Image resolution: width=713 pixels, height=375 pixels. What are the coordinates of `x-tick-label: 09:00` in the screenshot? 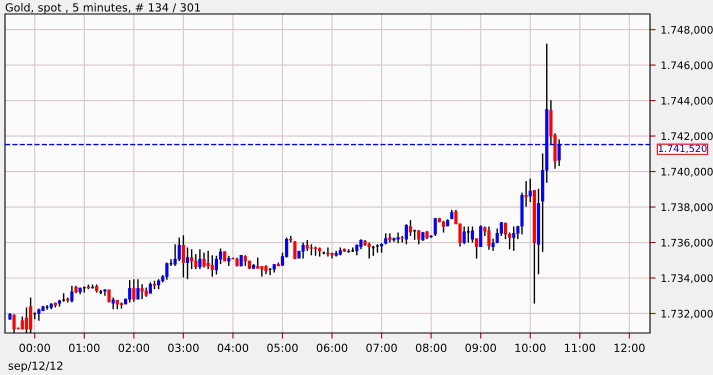 It's located at (480, 348).